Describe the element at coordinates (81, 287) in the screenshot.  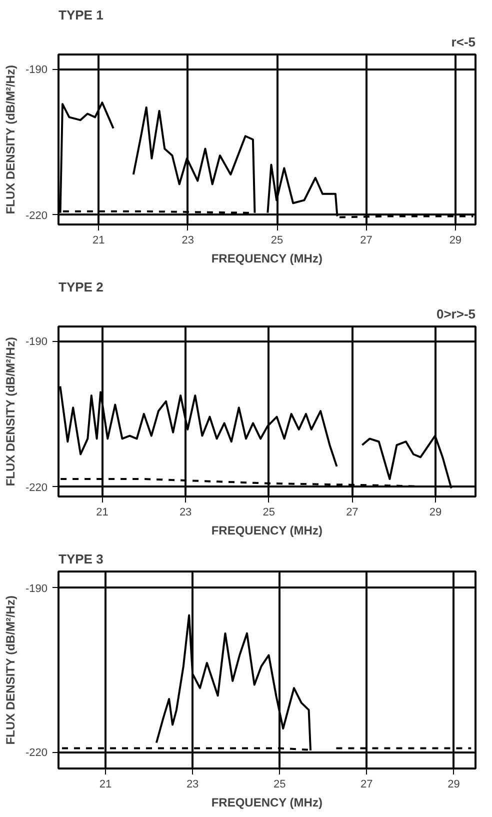
I see `chart-title: TYPE 2` at that location.